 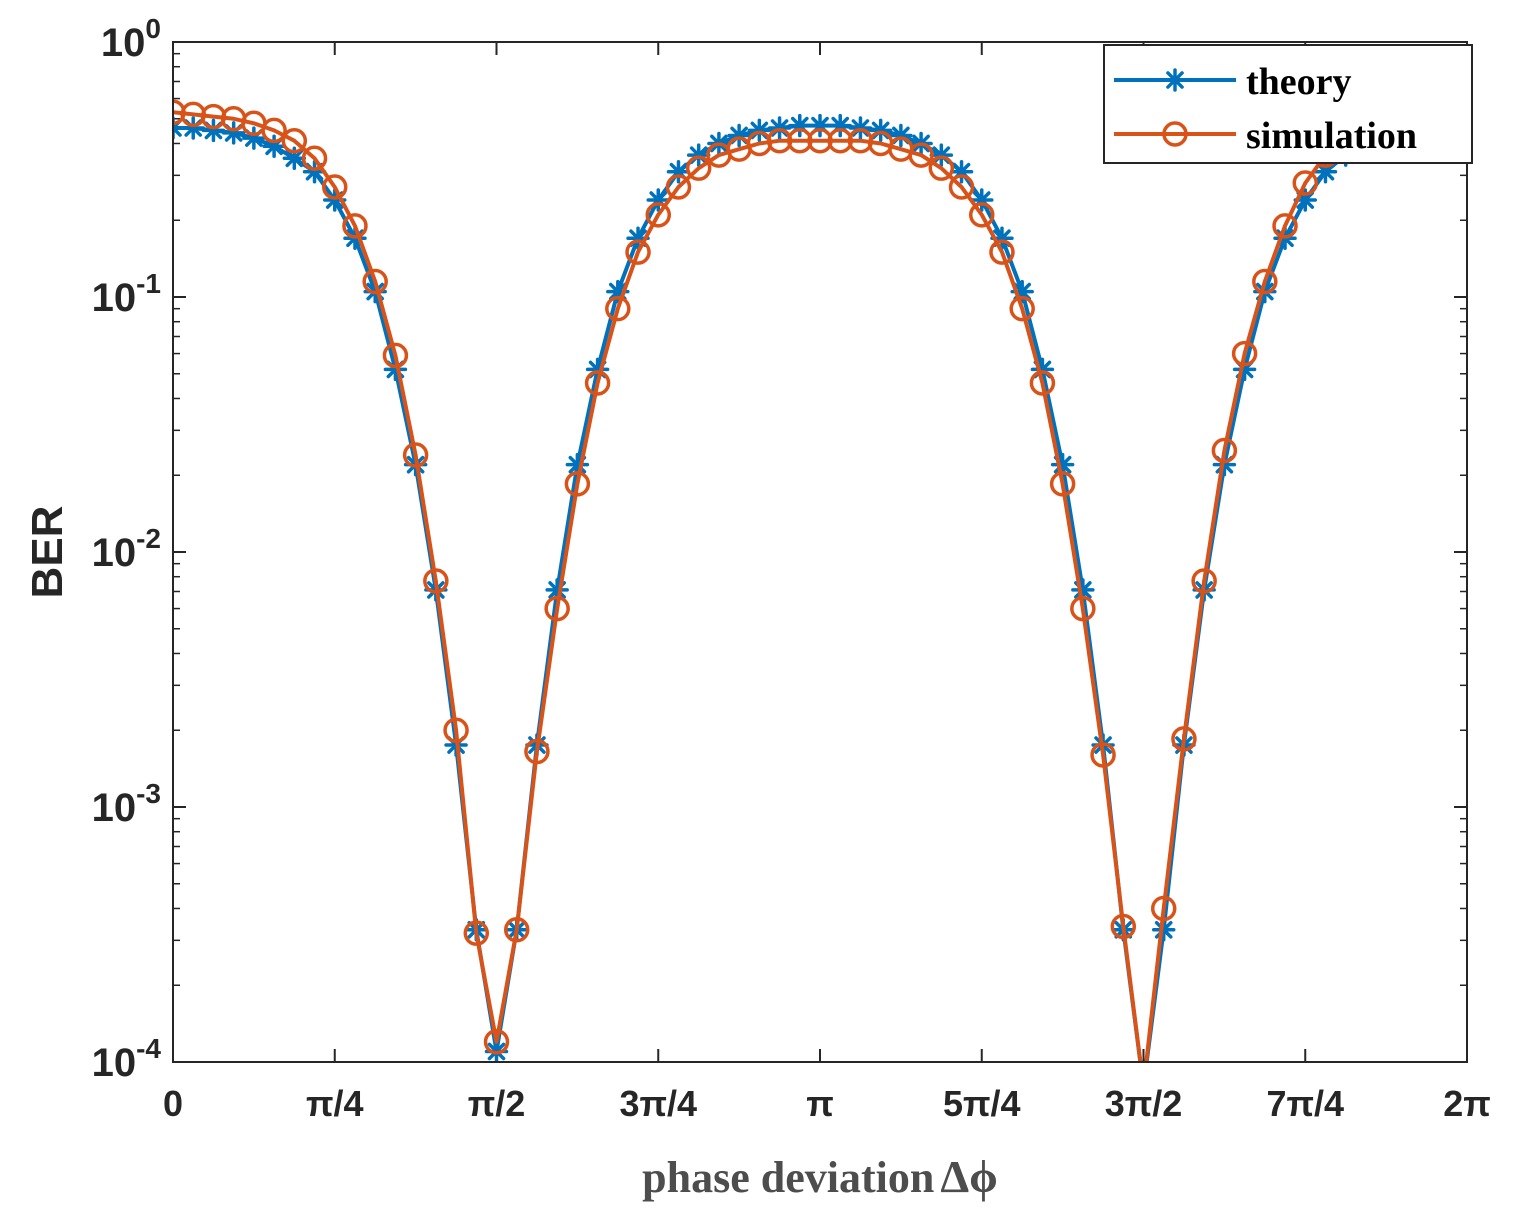 What do you see at coordinates (1305, 1103) in the screenshot?
I see `x-tick-label: 7π/4` at bounding box center [1305, 1103].